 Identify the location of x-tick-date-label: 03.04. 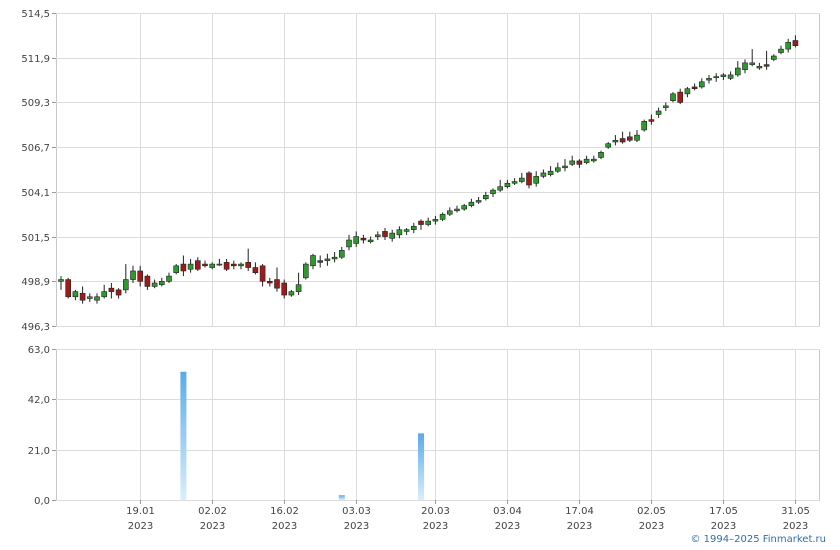
(507, 511).